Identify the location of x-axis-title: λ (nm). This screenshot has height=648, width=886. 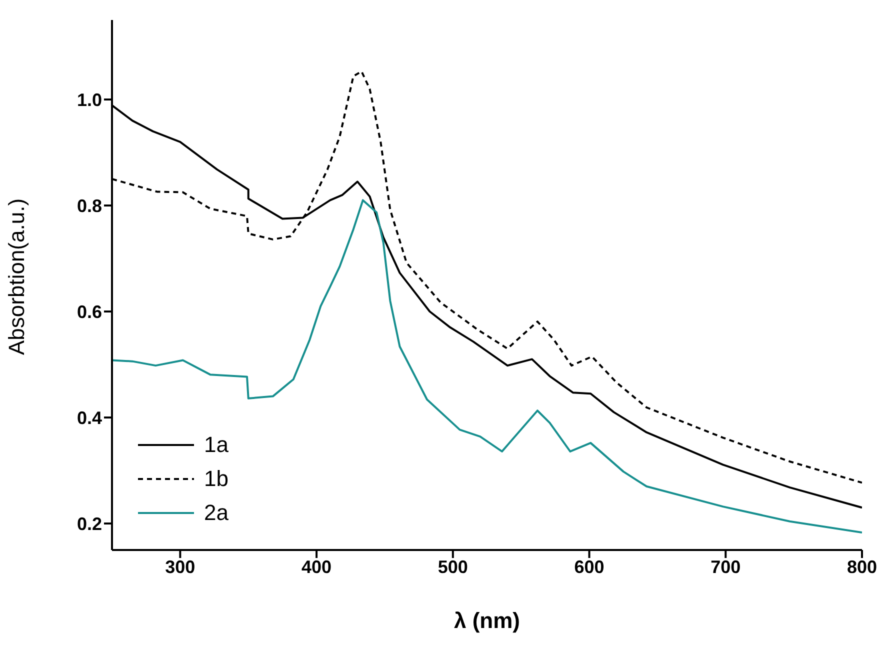
(487, 620).